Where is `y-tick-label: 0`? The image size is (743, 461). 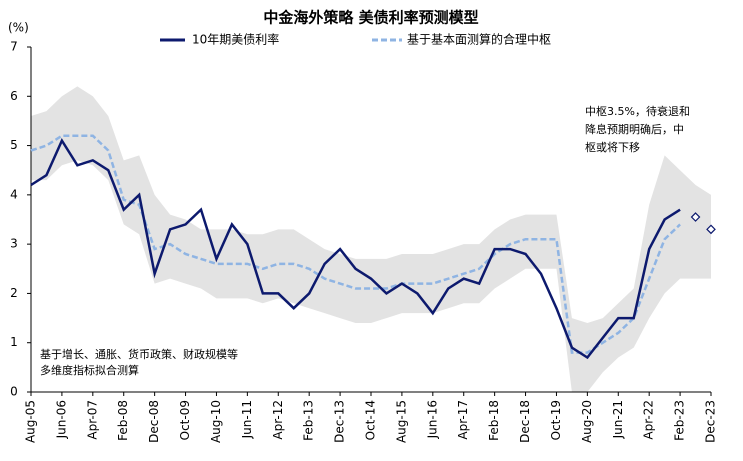 y-tick-label: 0 is located at coordinates (14, 392).